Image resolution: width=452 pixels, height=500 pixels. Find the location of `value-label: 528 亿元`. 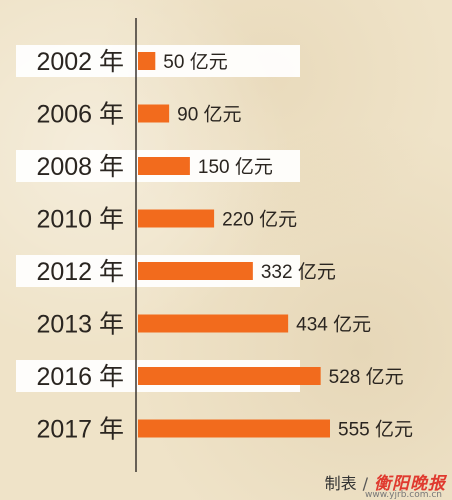

value-label: 528 亿元 is located at coordinates (366, 377).